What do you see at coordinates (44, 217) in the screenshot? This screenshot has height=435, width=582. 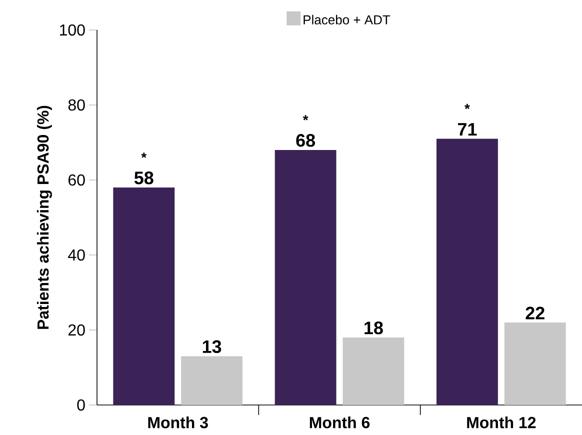 I see `y-axis-title: Patients achieving PSA90 (%)` at bounding box center [44, 217].